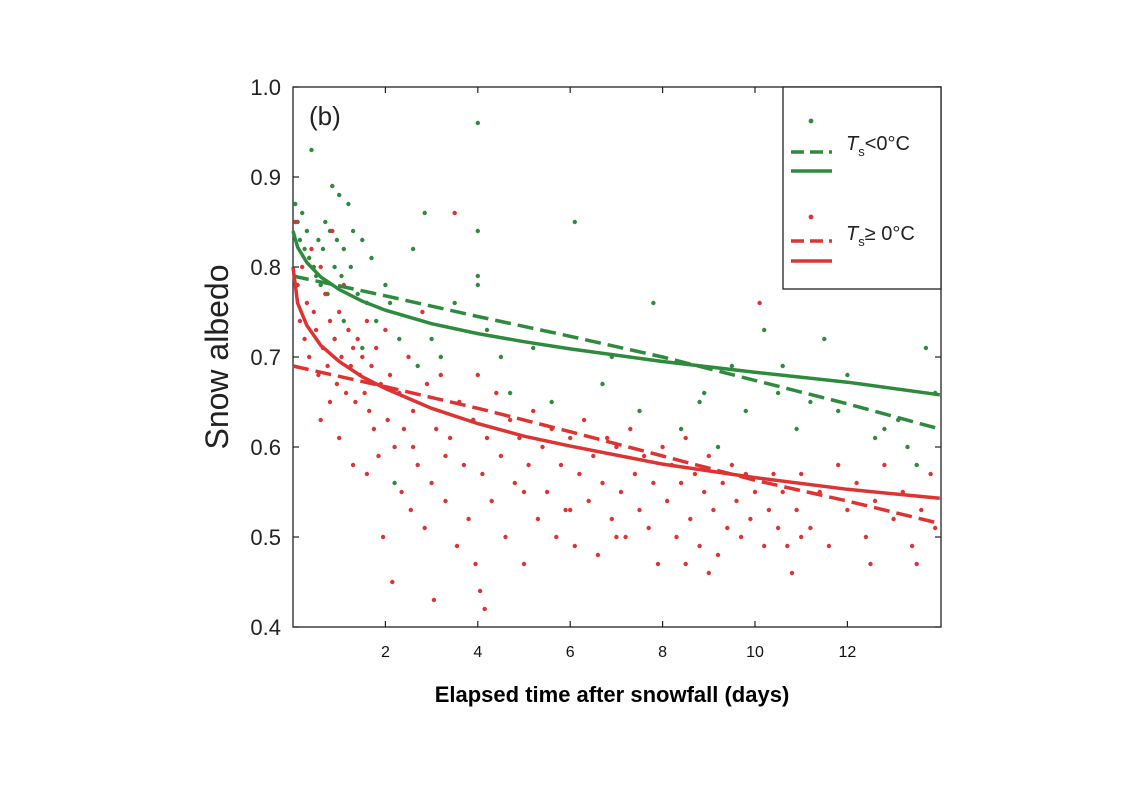 This screenshot has width=1146, height=810. Describe the element at coordinates (811, 217) in the screenshot. I see `legend-warm-point-marker` at that location.